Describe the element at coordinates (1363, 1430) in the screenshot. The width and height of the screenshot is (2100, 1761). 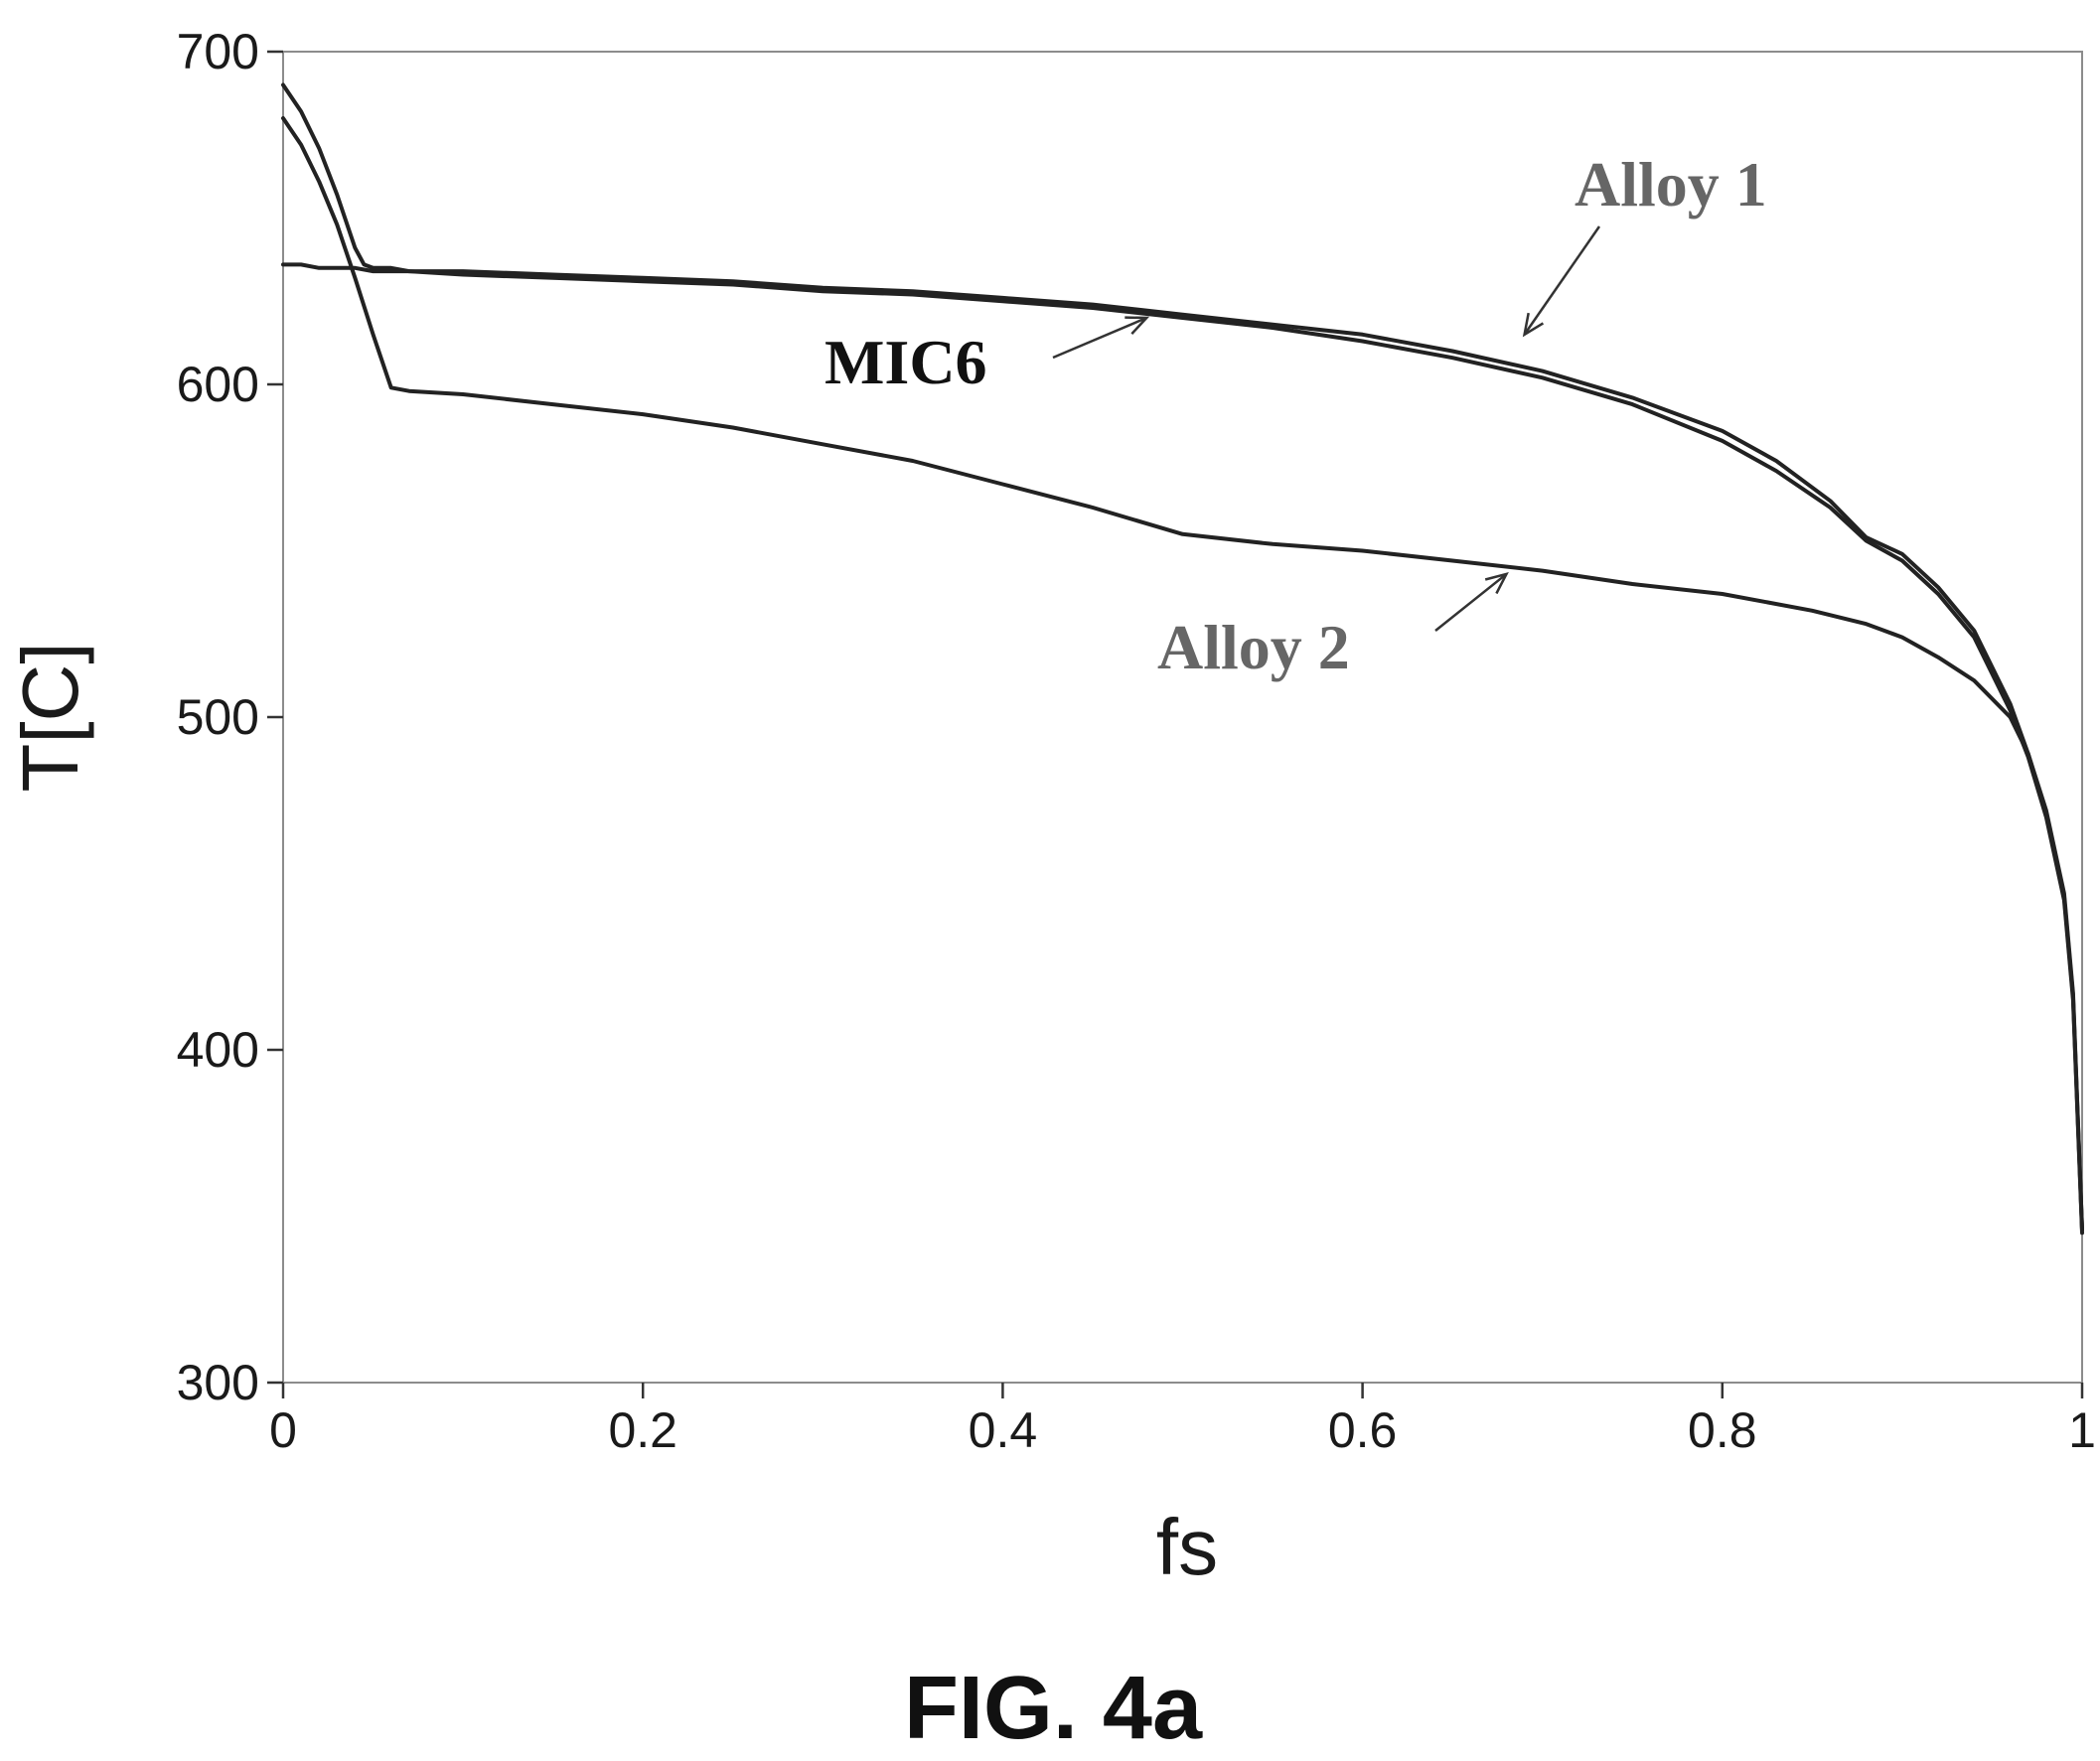
I see `x-tick-label: 0.6` at that location.